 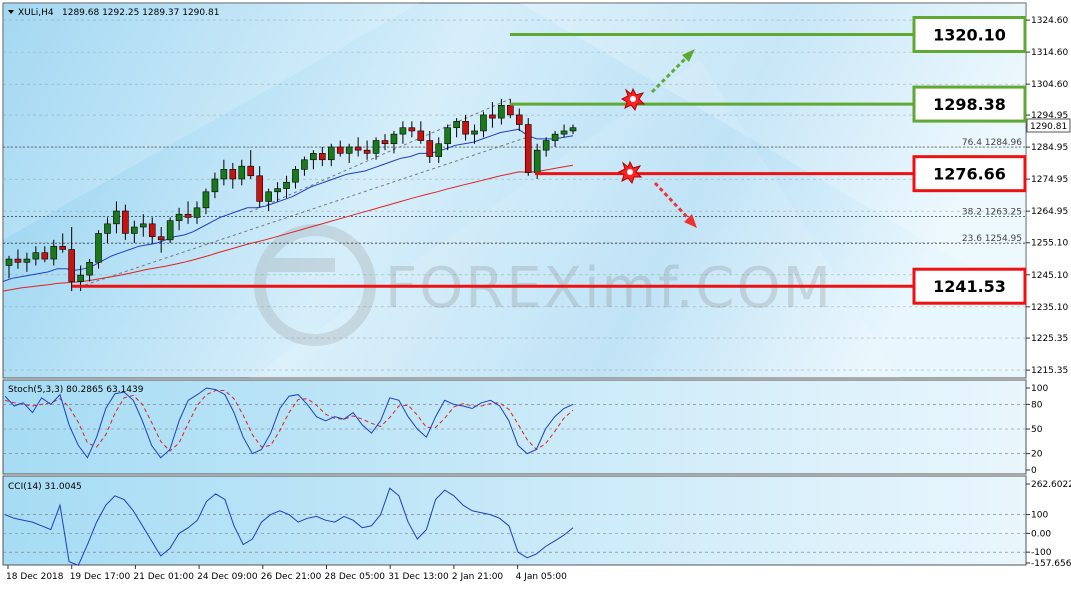 I want to click on price-level-1276-66: 1276.66, so click(x=781, y=174).